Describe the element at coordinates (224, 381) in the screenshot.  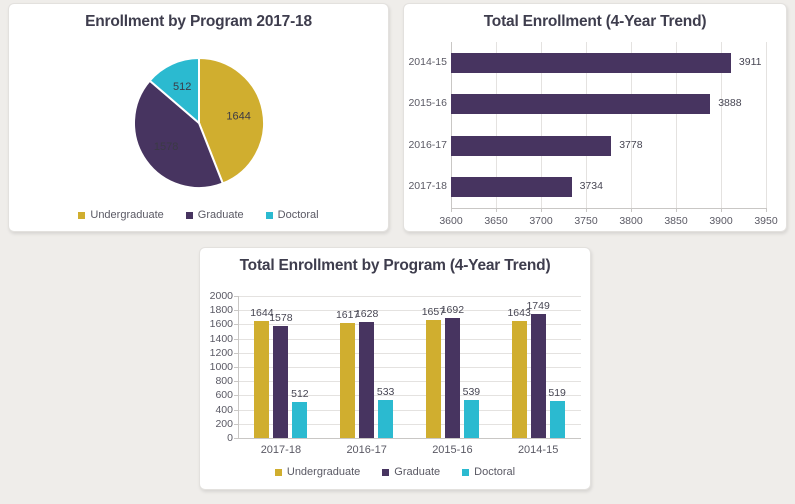
I see `axis-tick-label: 800` at that location.